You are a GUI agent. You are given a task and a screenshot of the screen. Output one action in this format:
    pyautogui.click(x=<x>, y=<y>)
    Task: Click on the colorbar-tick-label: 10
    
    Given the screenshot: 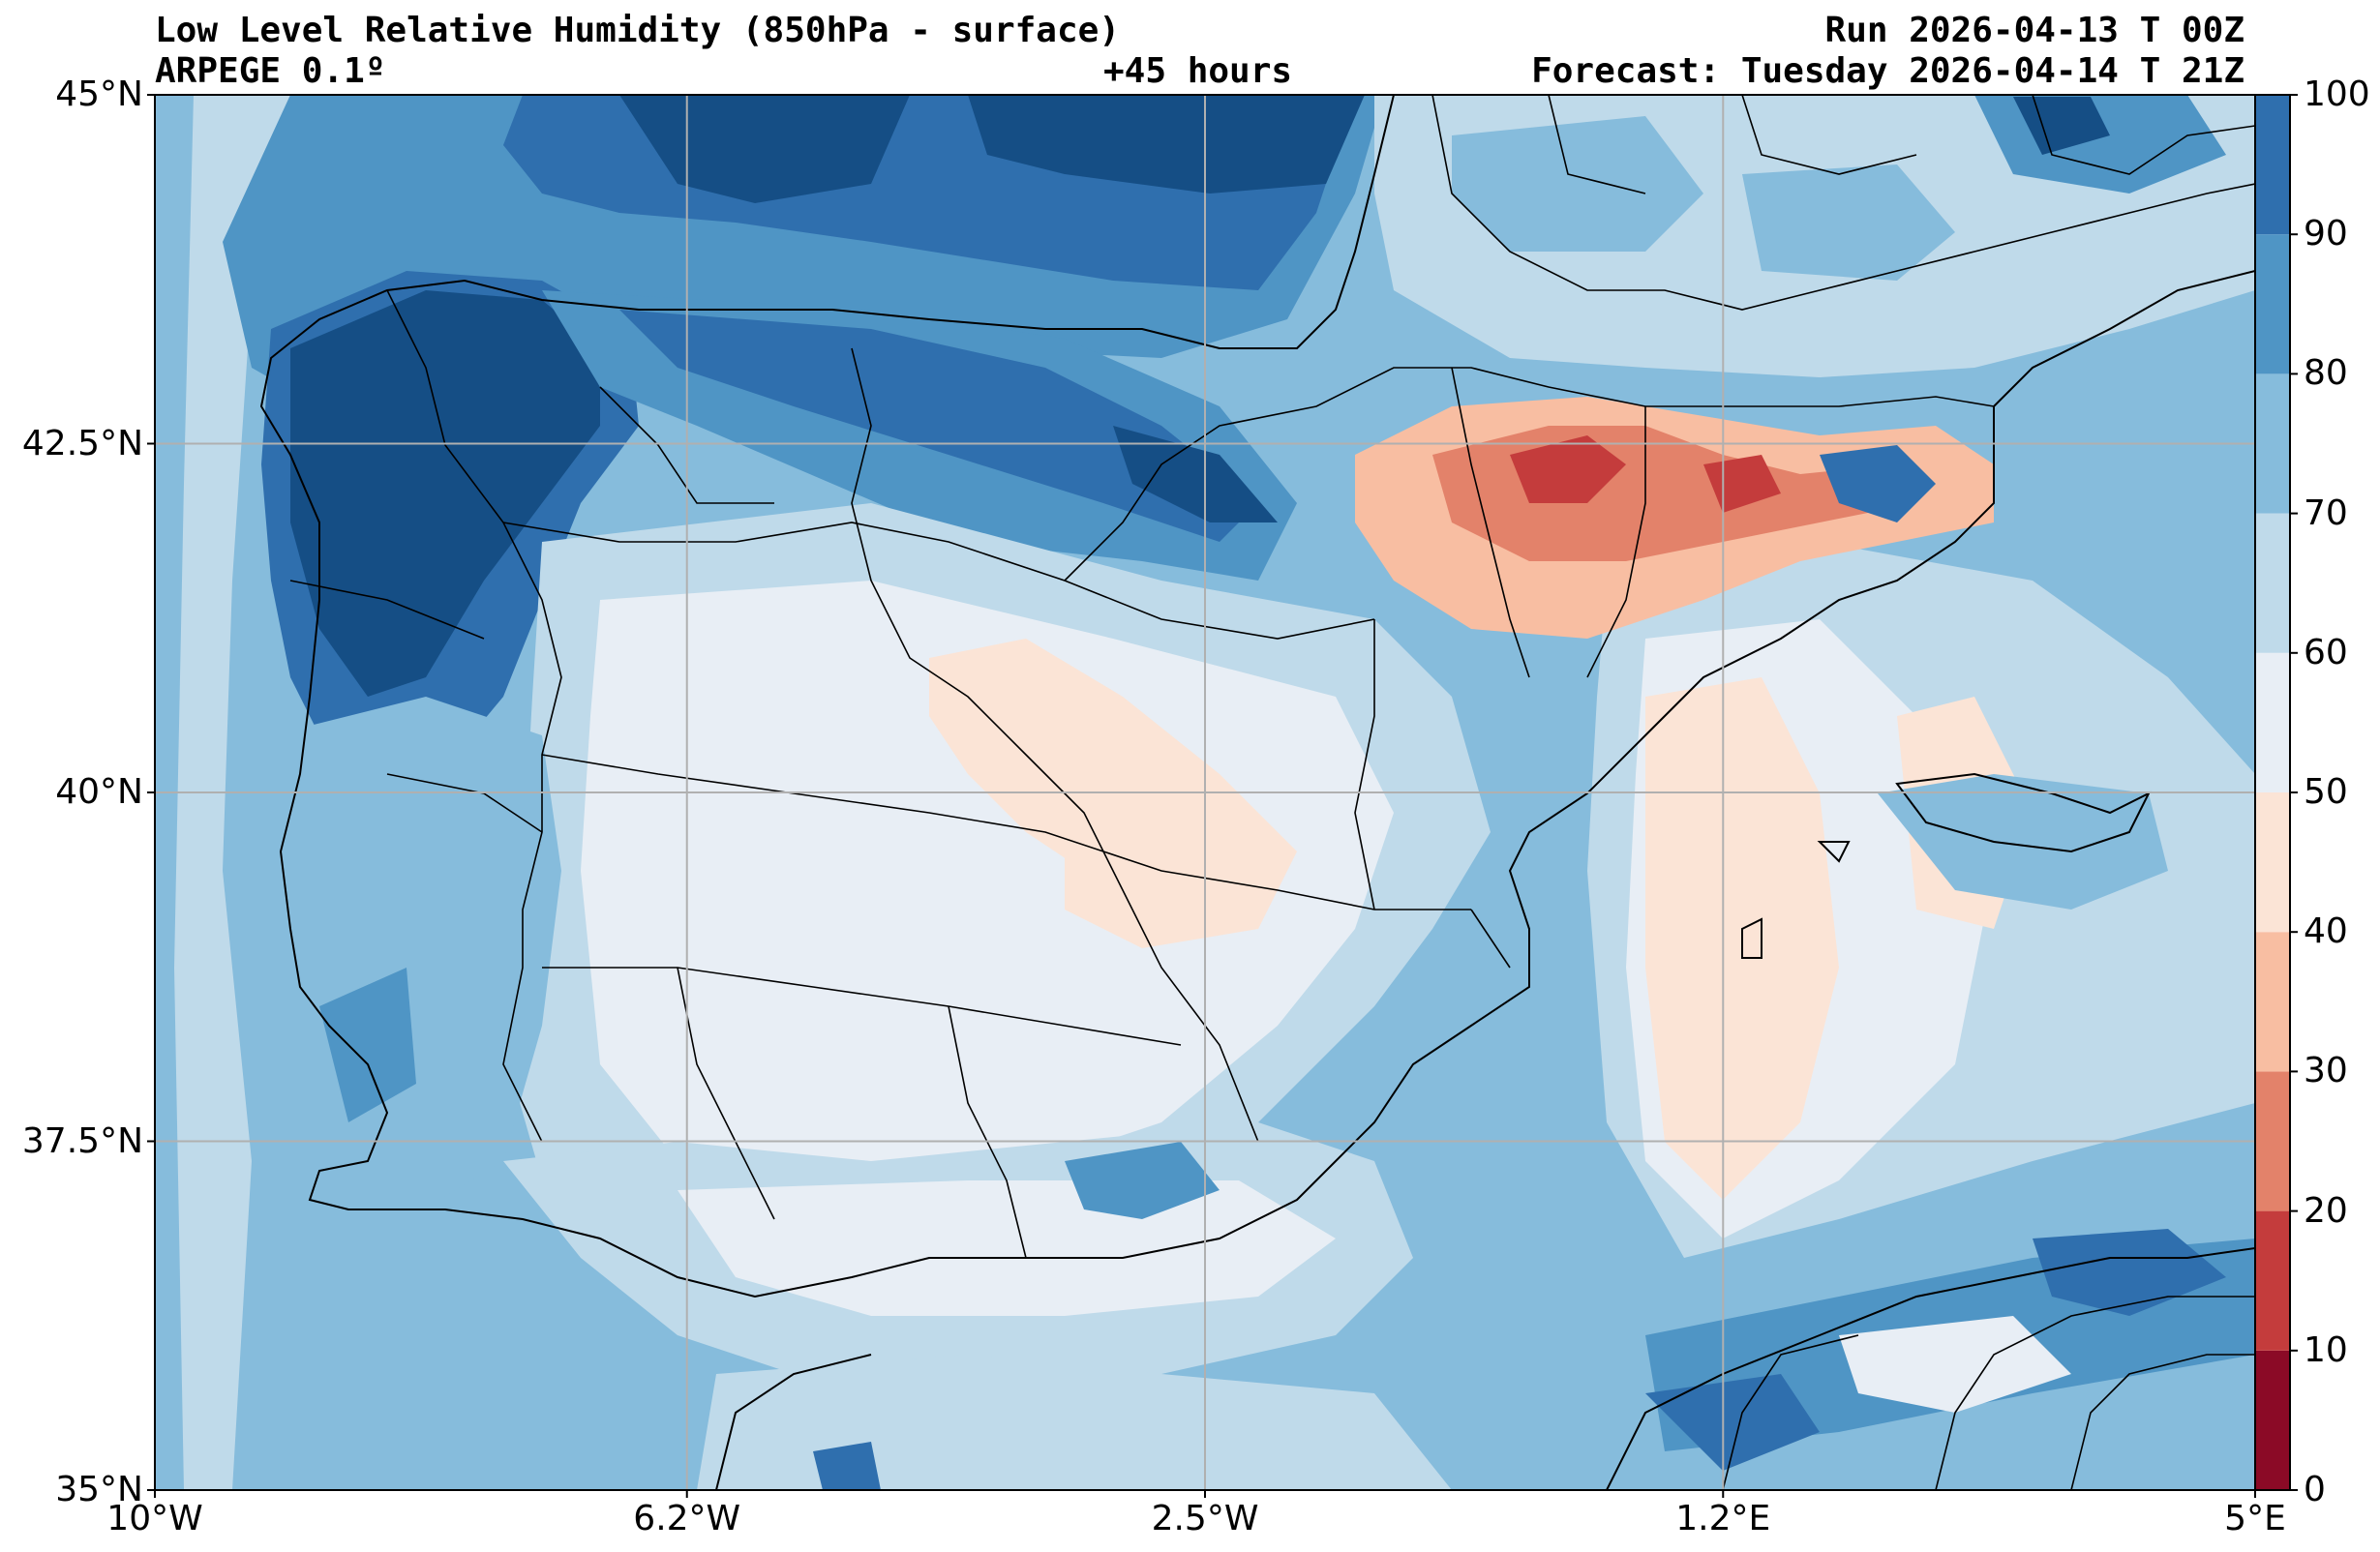 What is the action you would take?
    pyautogui.click(x=2326, y=1350)
    